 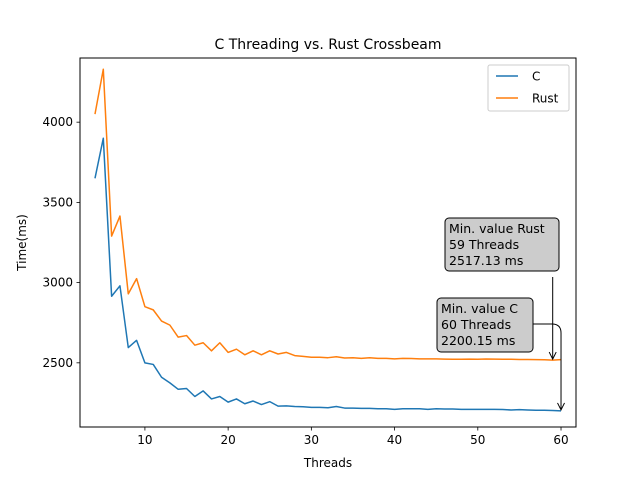 I want to click on x-tick-label: 60, so click(x=560, y=440).